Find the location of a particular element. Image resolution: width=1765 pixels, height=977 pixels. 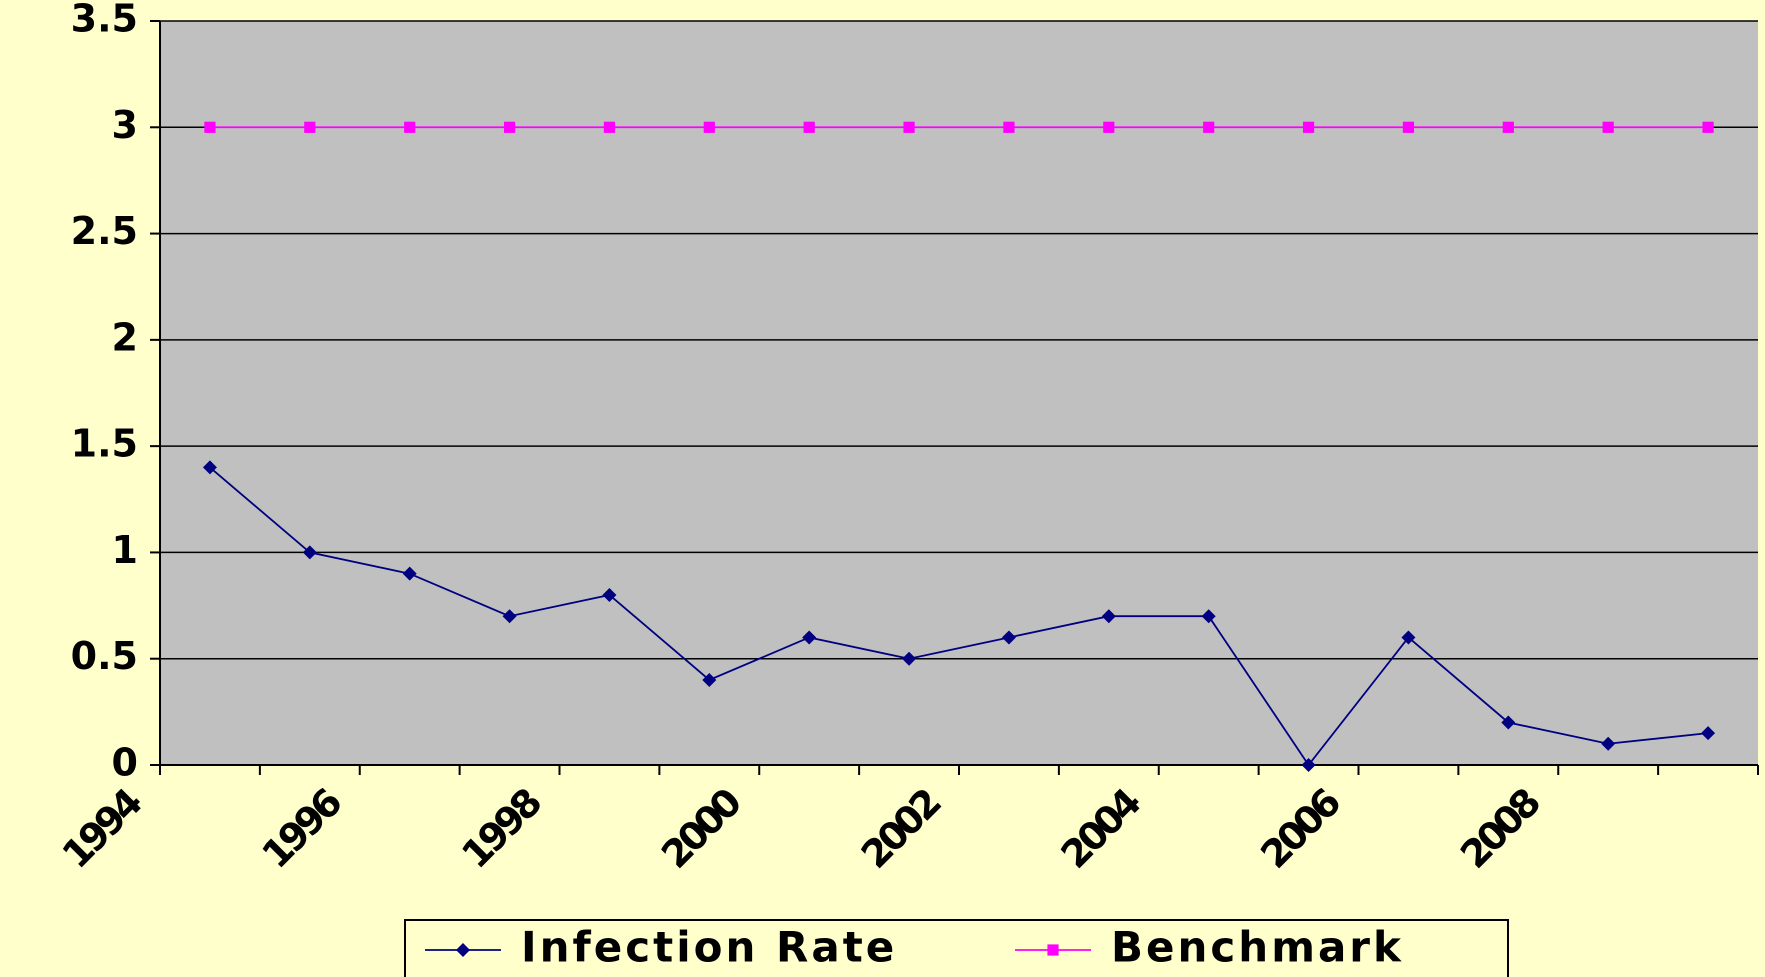

legend: Infection Rate Benchmark is located at coordinates (914, 947).